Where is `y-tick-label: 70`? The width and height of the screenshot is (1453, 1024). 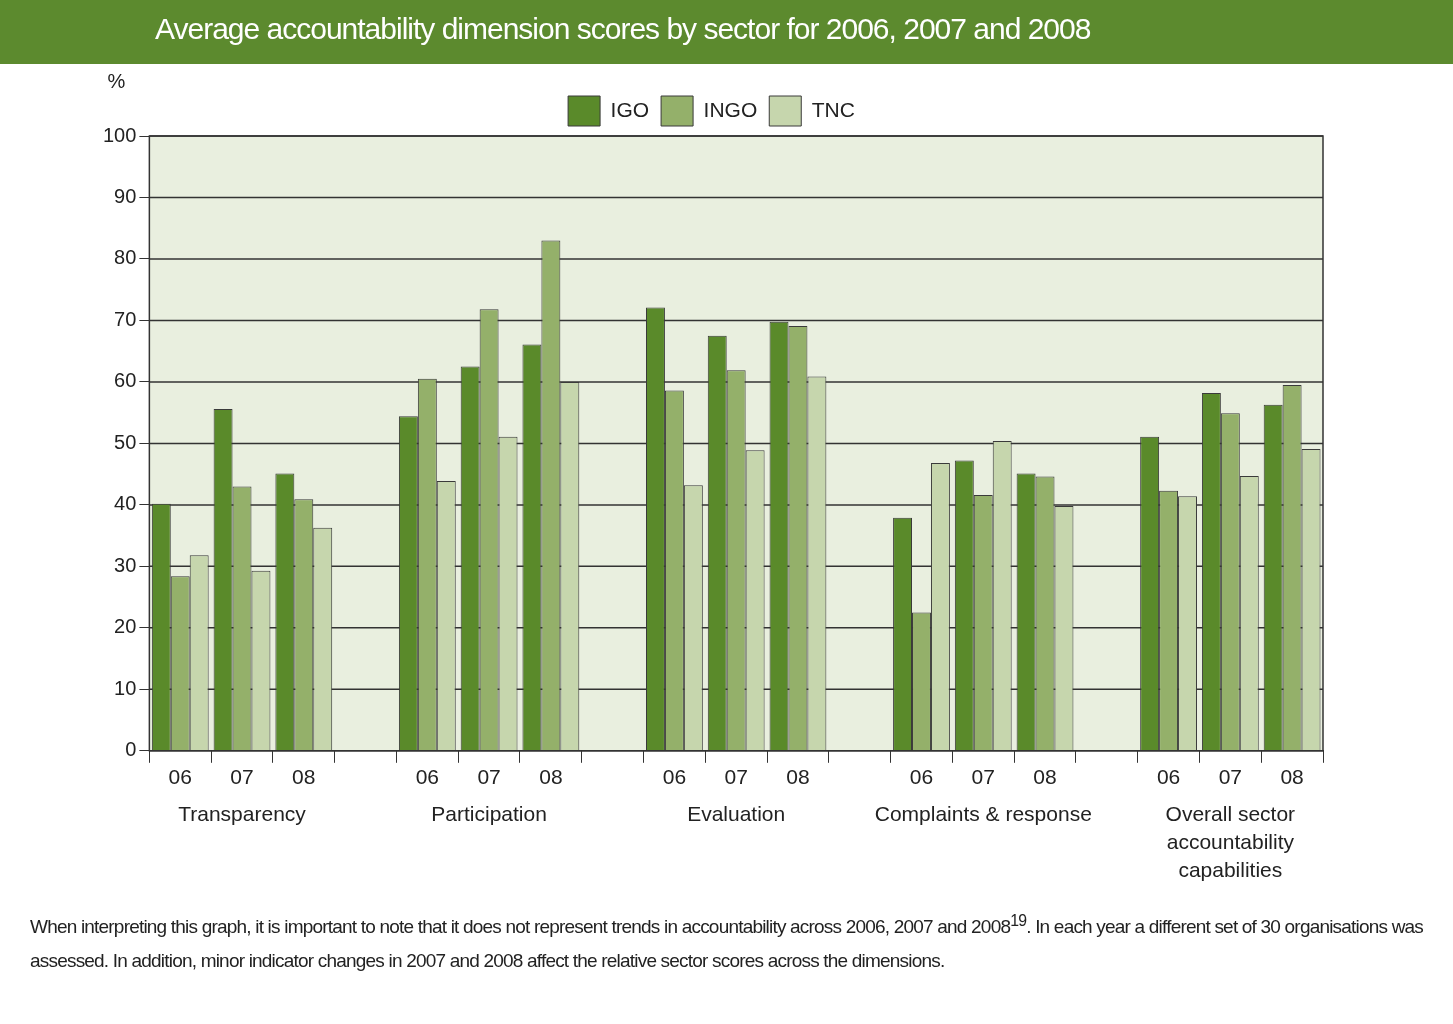 y-tick-label: 70 is located at coordinates (125, 318).